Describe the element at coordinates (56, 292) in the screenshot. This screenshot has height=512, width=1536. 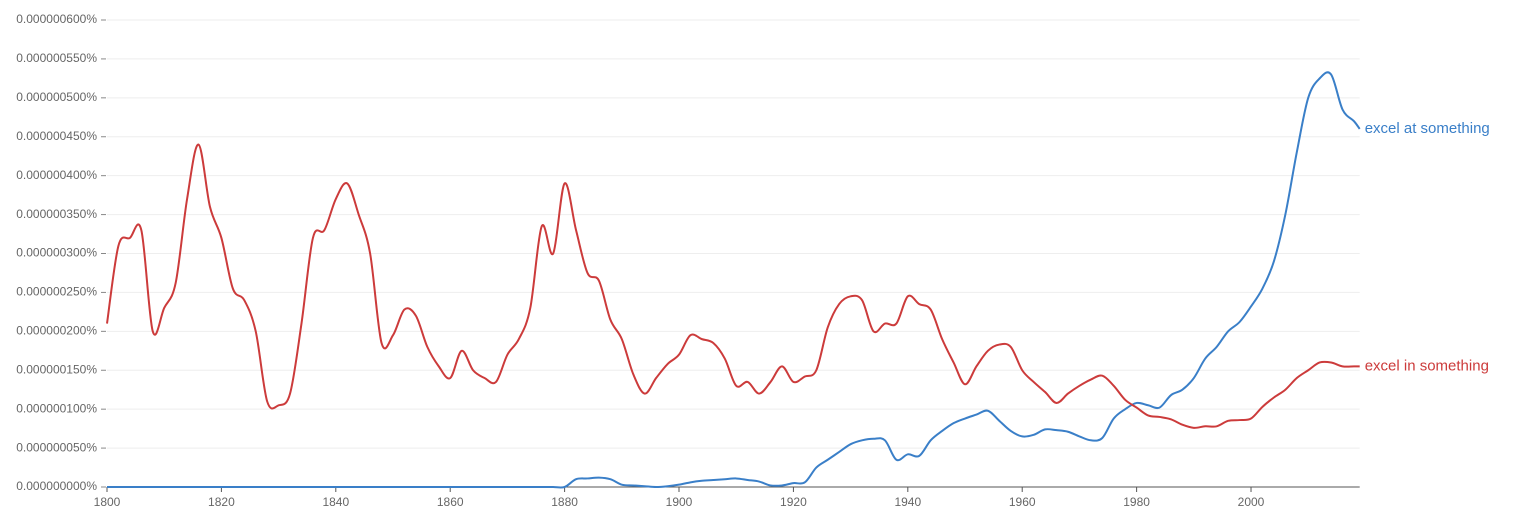
I see `y-tick-label: 0.000000250%` at that location.